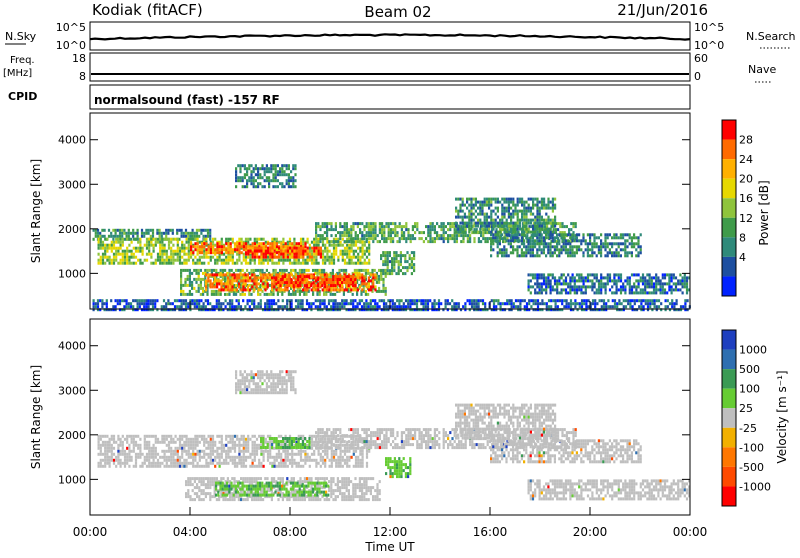 The width and height of the screenshot is (800, 558). I want to click on freq-tick-bottom: 8, so click(82, 76).